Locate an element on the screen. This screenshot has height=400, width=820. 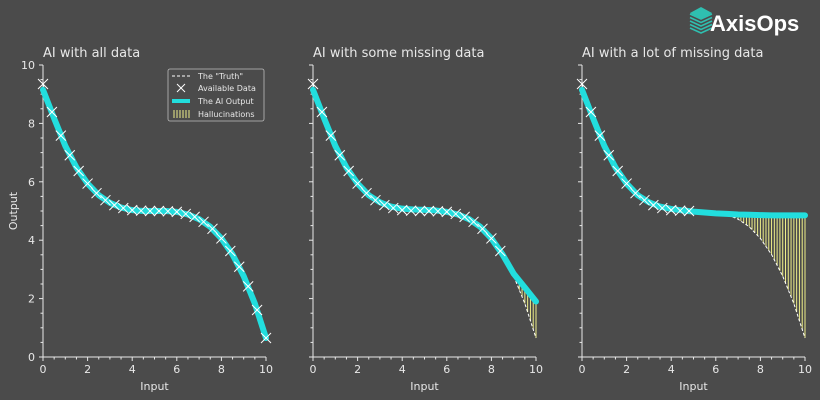
legend-hallucination-label: Hallucinations is located at coordinates (226, 114).